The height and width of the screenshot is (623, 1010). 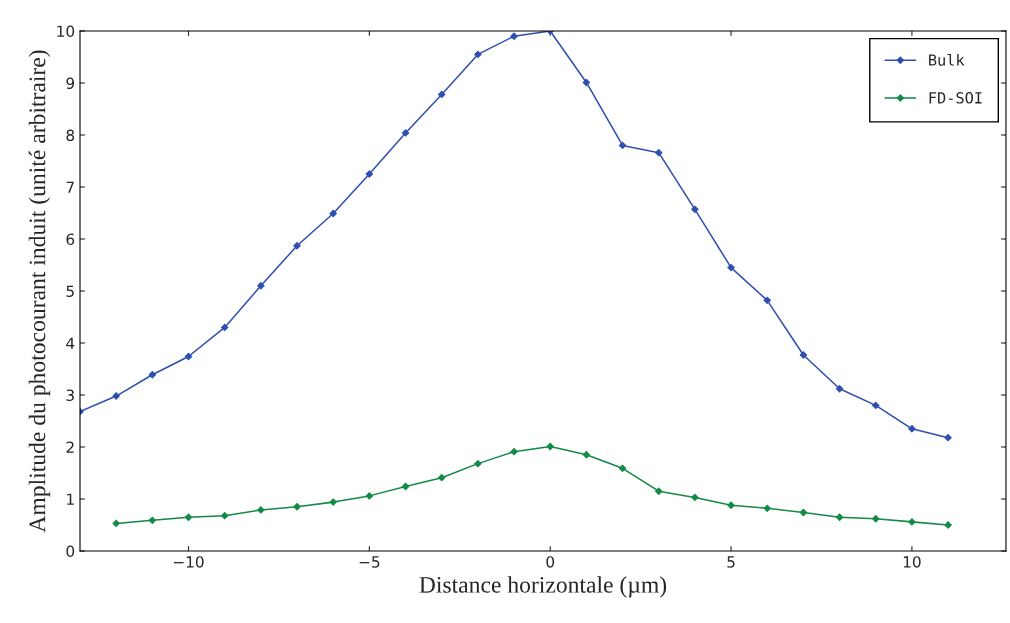 What do you see at coordinates (70, 447) in the screenshot?
I see `y-tick-label: 2` at bounding box center [70, 447].